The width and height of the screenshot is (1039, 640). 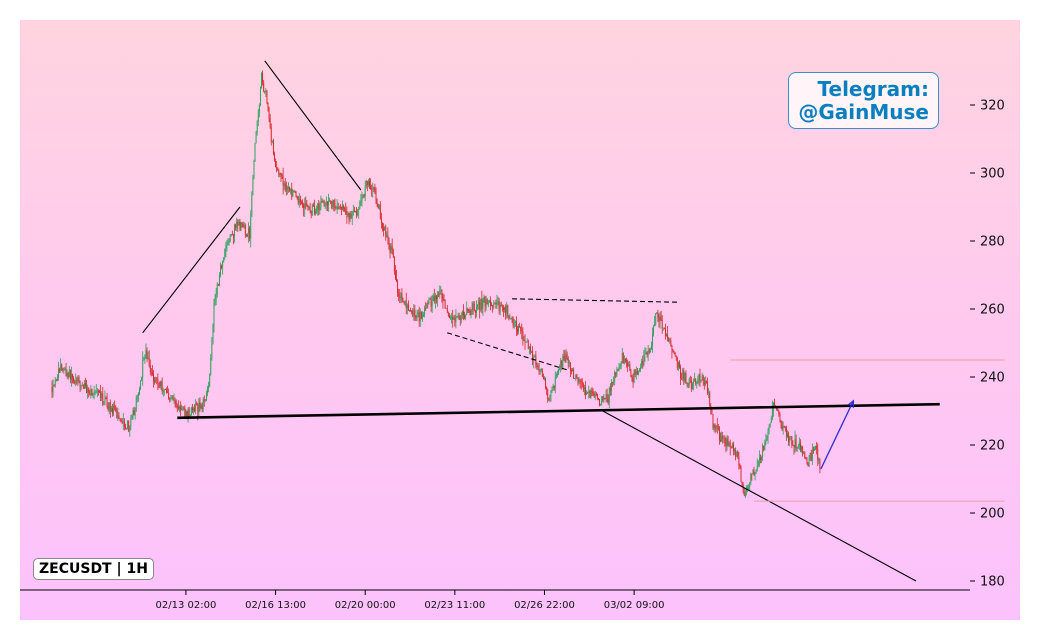 What do you see at coordinates (992, 242) in the screenshot?
I see `y-tick-label: 280` at bounding box center [992, 242].